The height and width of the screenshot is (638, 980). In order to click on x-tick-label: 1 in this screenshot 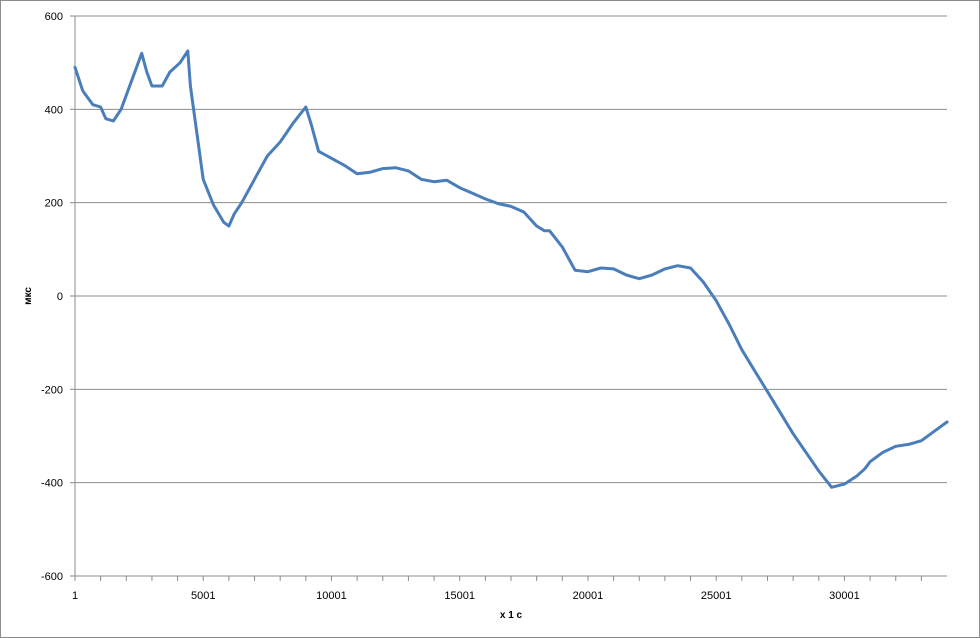, I will do `click(75, 596)`.